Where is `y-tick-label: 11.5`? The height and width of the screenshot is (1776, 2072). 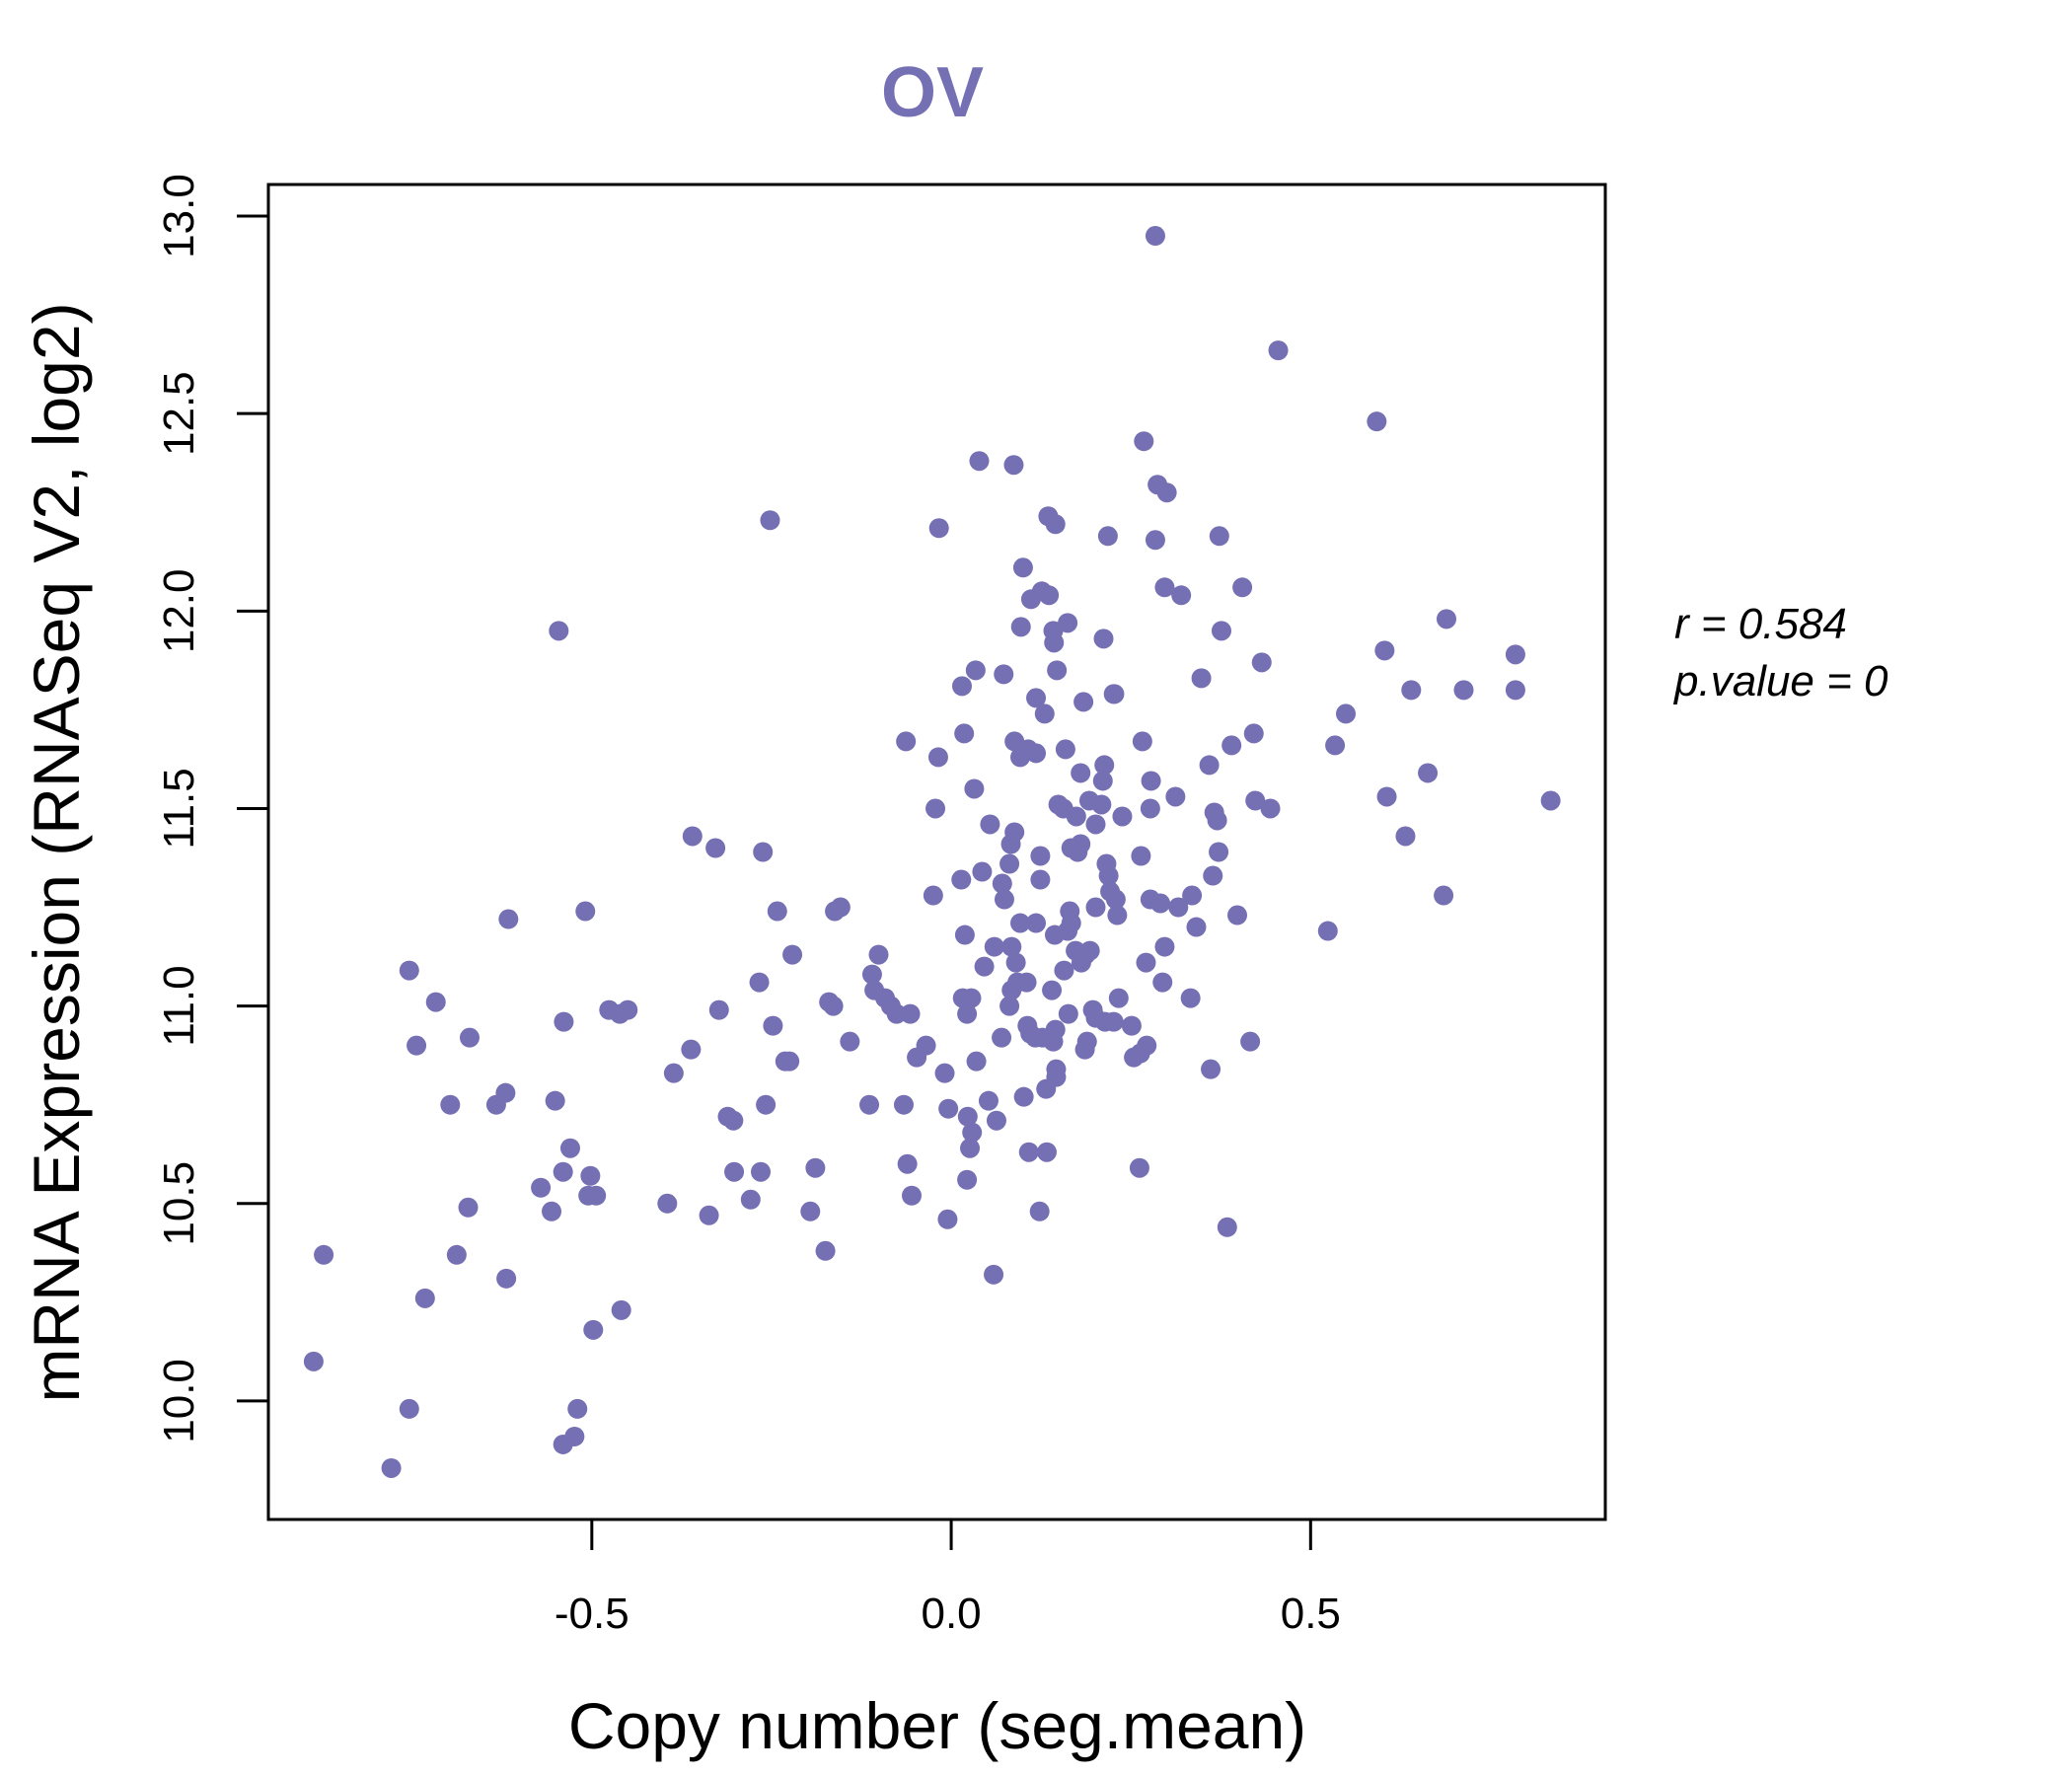
y-tick-label: 11.5 is located at coordinates (179, 809).